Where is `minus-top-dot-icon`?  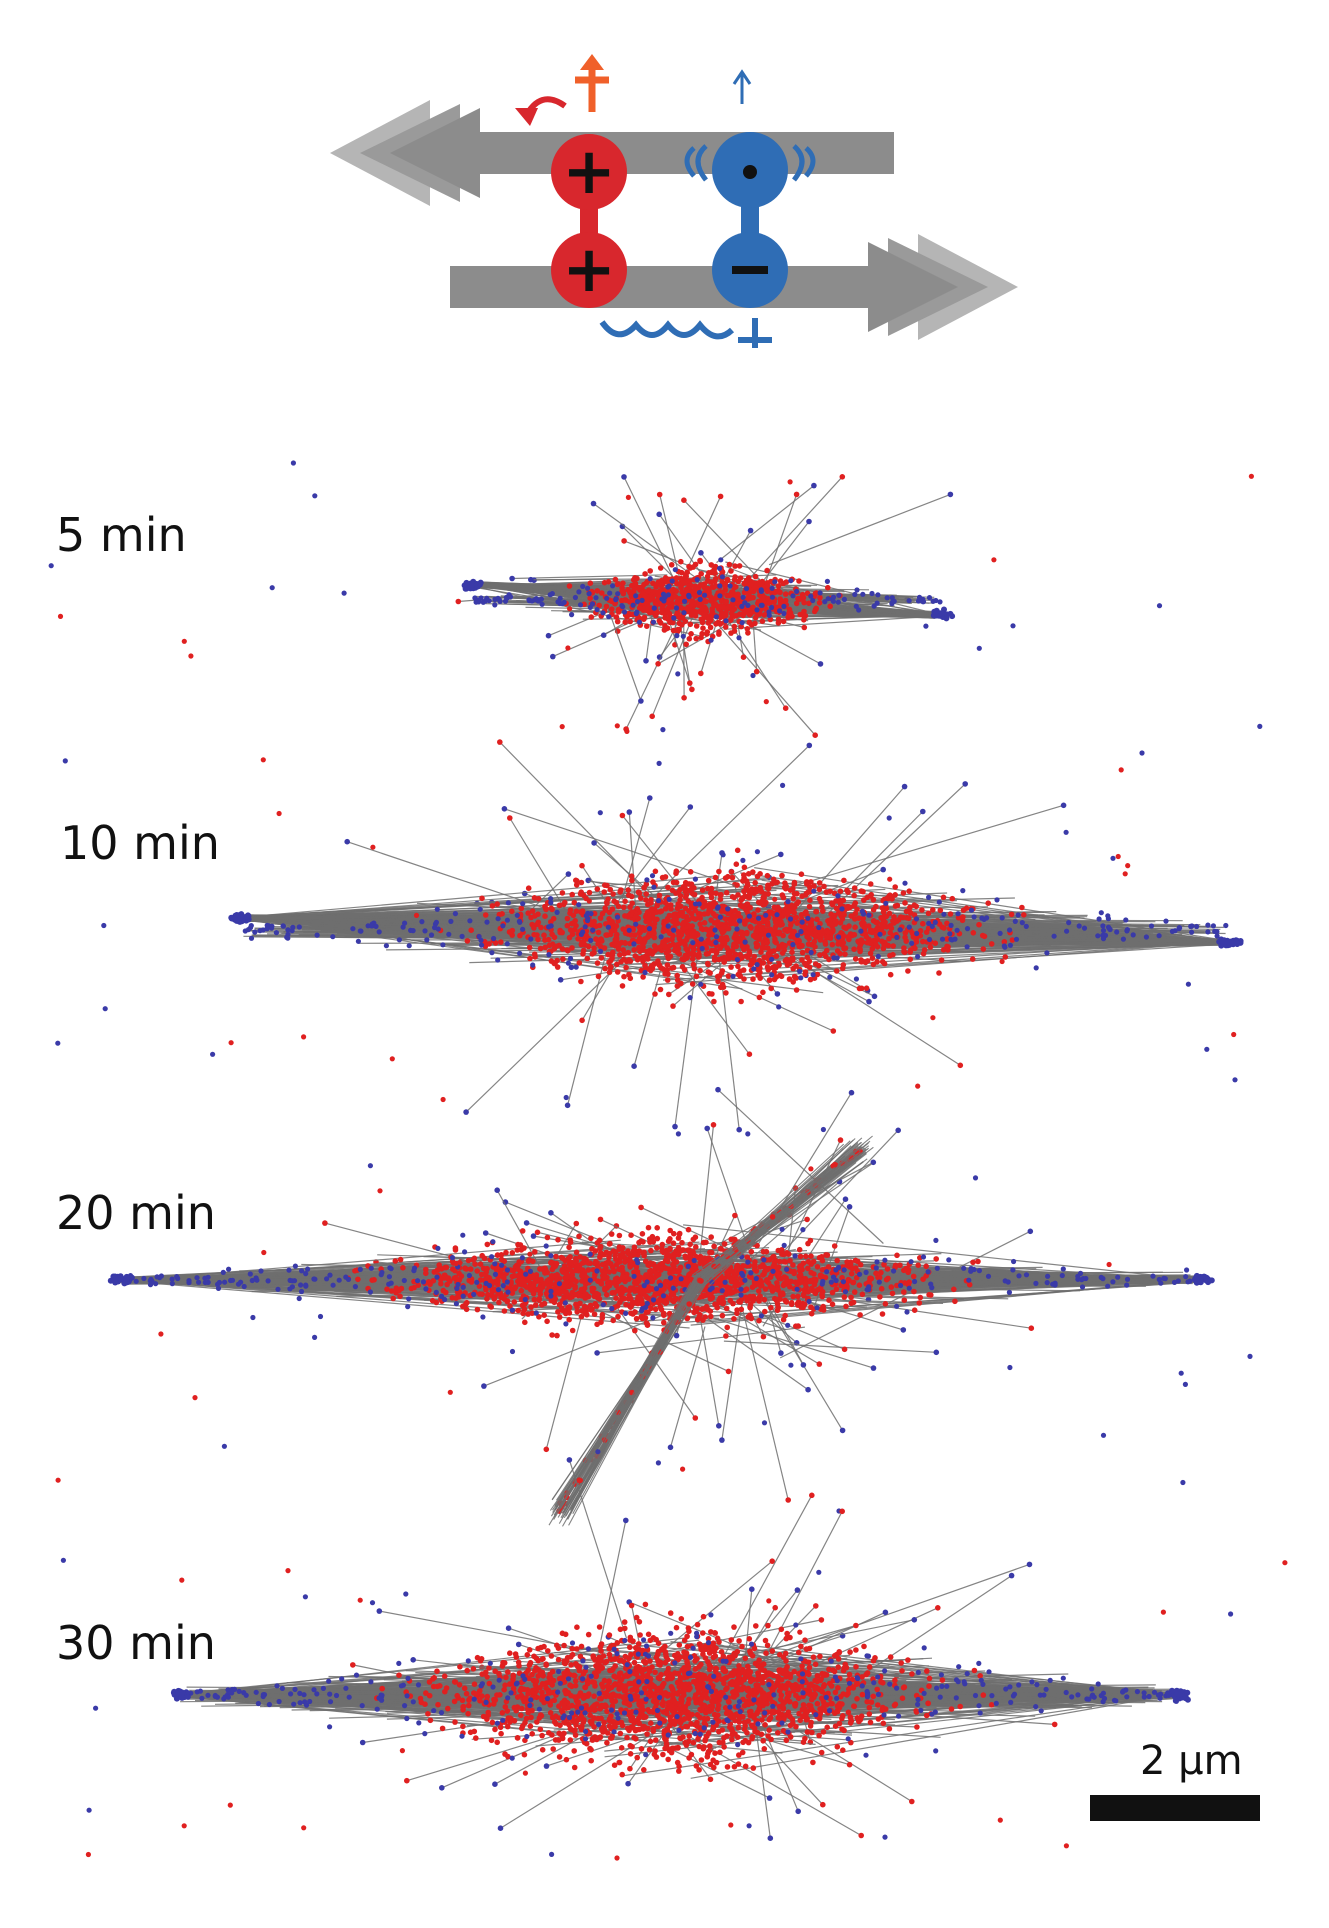
minus-top-dot-icon is located at coordinates (750, 172).